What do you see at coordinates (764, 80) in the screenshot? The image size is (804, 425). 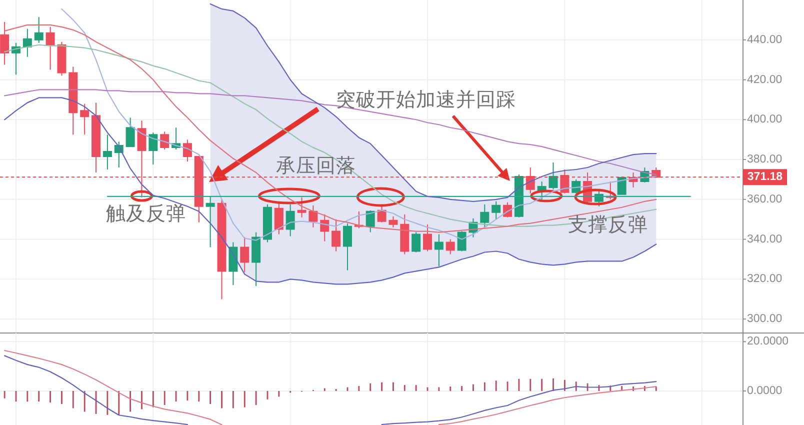 I see `y-tick-label: 420.00` at bounding box center [764, 80].